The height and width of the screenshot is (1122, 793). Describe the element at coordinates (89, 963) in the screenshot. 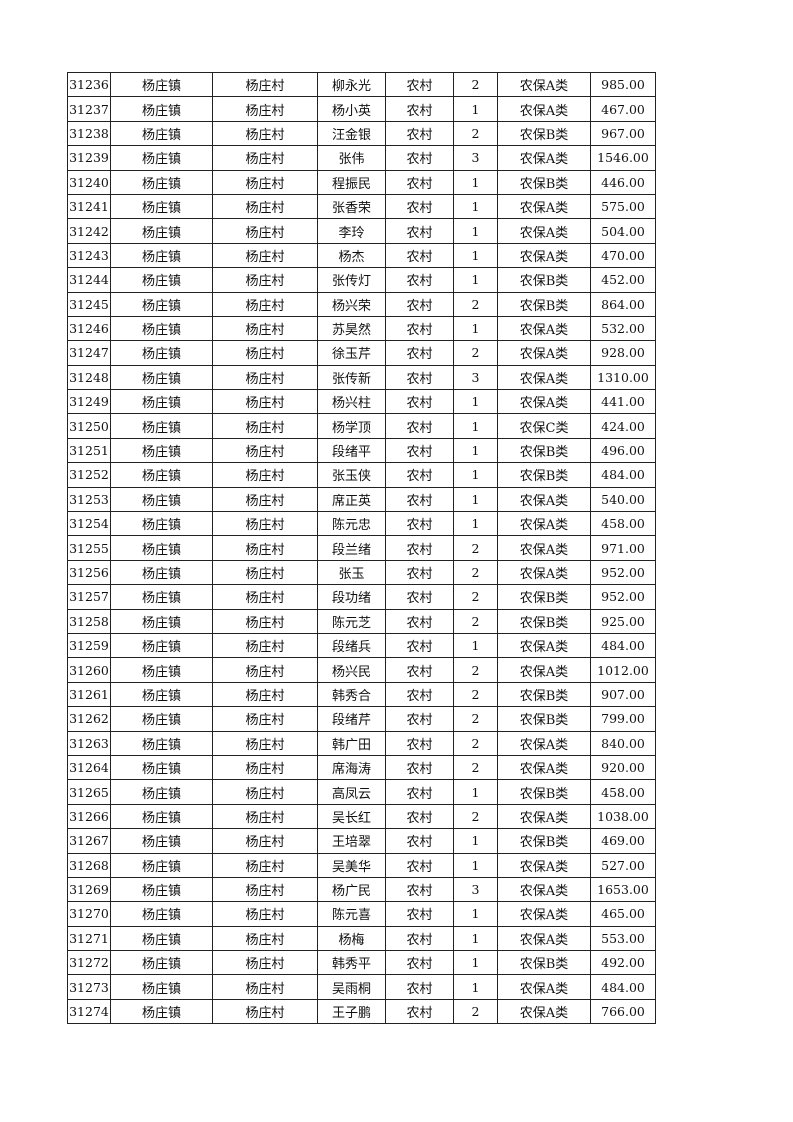

I see `cell-record-id: 31272` at that location.